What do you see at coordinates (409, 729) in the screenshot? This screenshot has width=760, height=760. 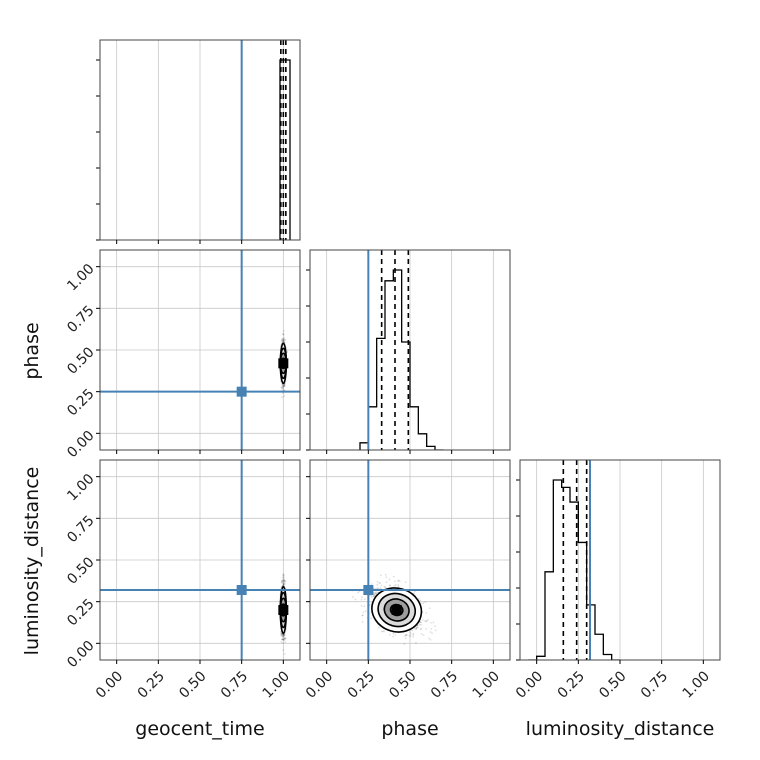 I see `x-axis-label-phase: phase` at bounding box center [409, 729].